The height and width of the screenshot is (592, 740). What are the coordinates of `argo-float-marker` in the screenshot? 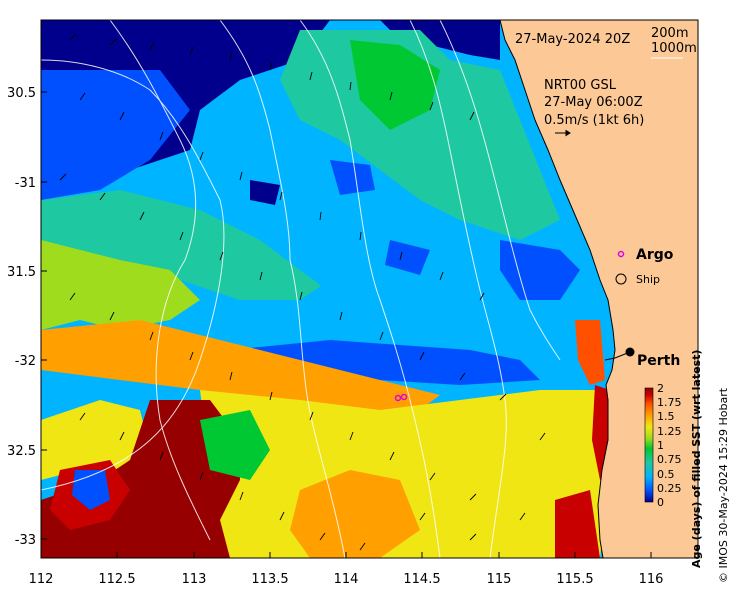 It's located at (398, 398).